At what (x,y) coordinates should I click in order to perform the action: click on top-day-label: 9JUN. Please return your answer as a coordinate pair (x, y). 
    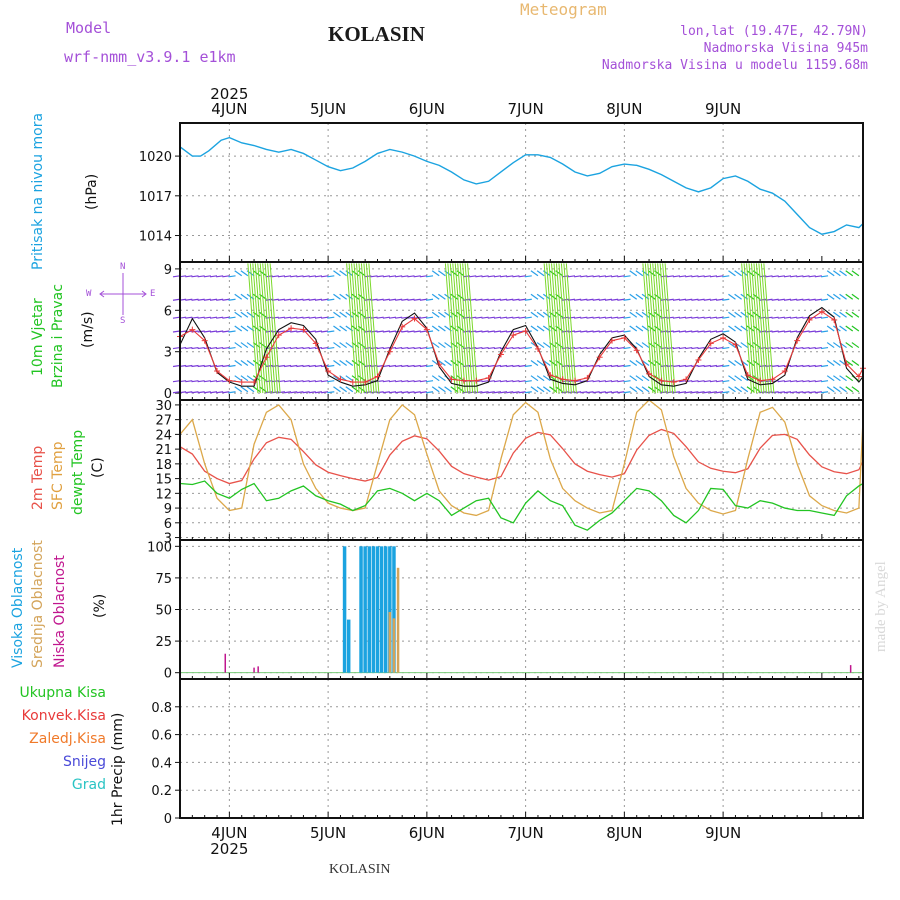
    Looking at the image, I should click on (723, 109).